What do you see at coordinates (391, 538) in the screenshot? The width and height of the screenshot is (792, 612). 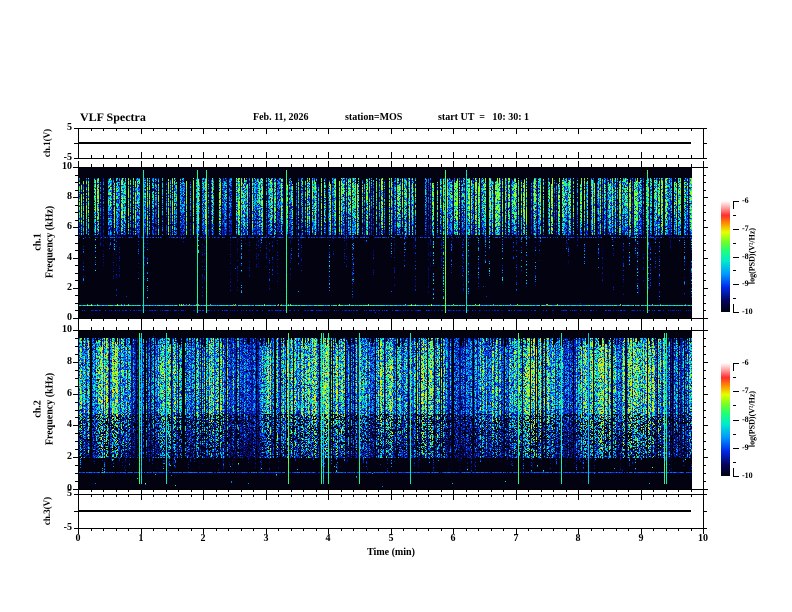 I see `time-tick-label: 5` at bounding box center [391, 538].